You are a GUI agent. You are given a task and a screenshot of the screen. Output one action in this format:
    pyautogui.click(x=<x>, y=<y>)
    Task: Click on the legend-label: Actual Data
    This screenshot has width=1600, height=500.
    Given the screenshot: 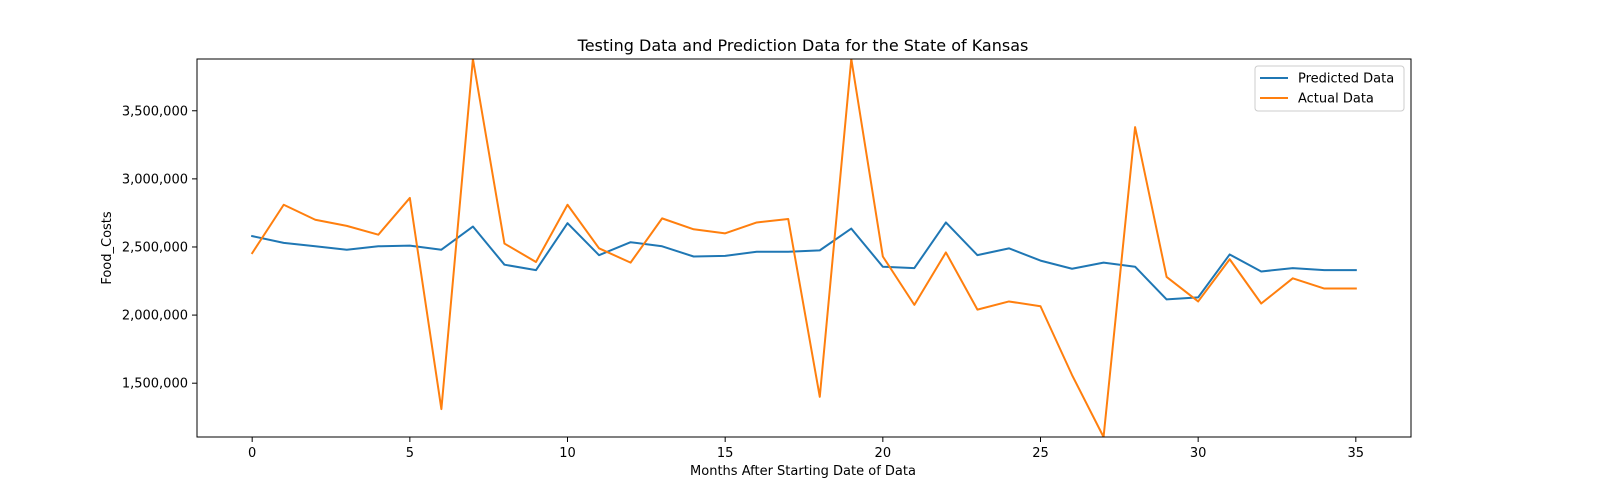 What is the action you would take?
    pyautogui.click(x=1336, y=99)
    